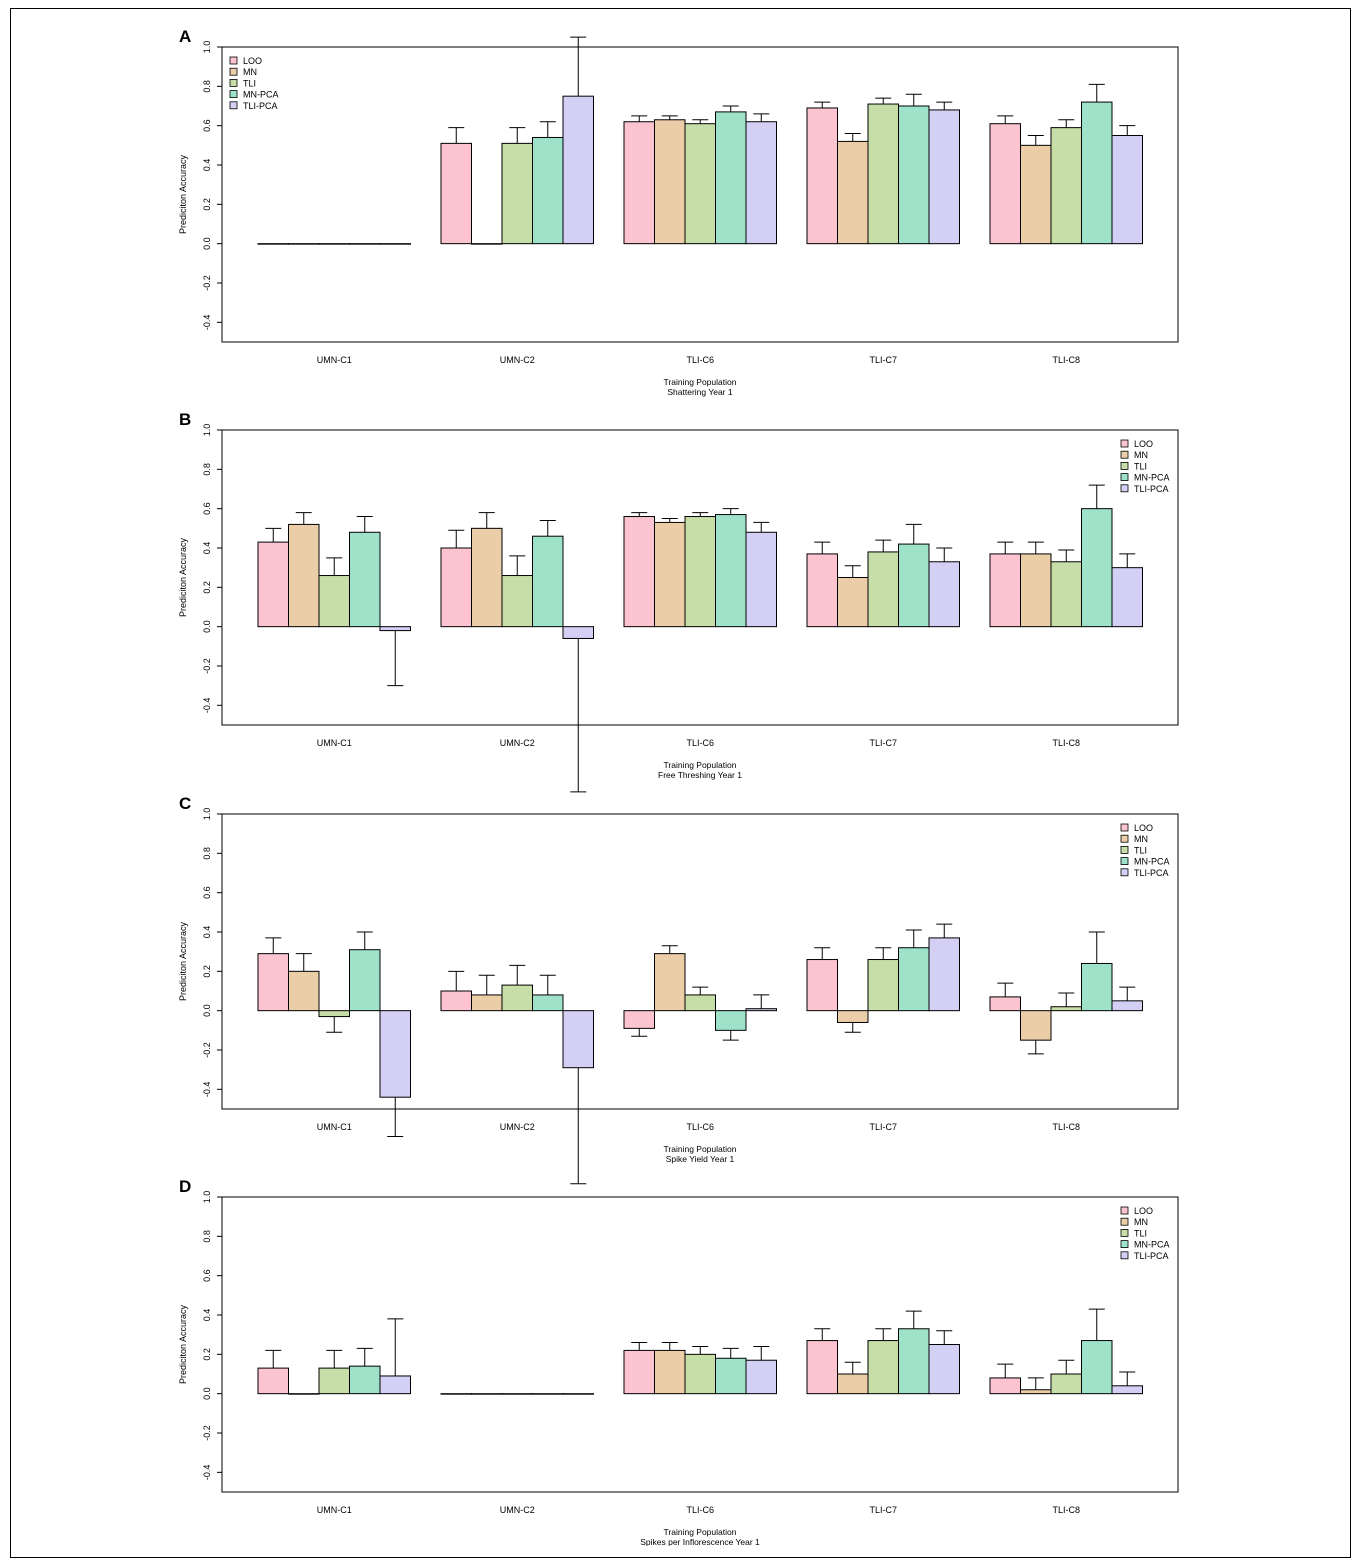 The image size is (1363, 1558). What do you see at coordinates (700, 577) in the screenshot?
I see `plot-area-B` at bounding box center [700, 577].